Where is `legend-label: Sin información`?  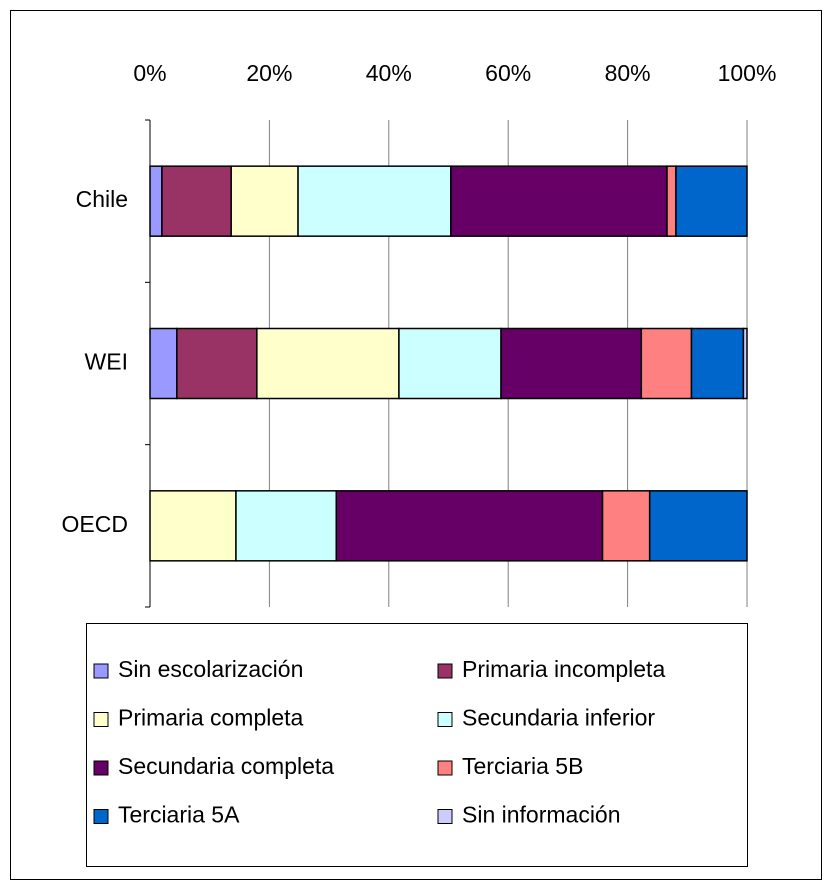
legend-label: Sin información is located at coordinates (541, 815).